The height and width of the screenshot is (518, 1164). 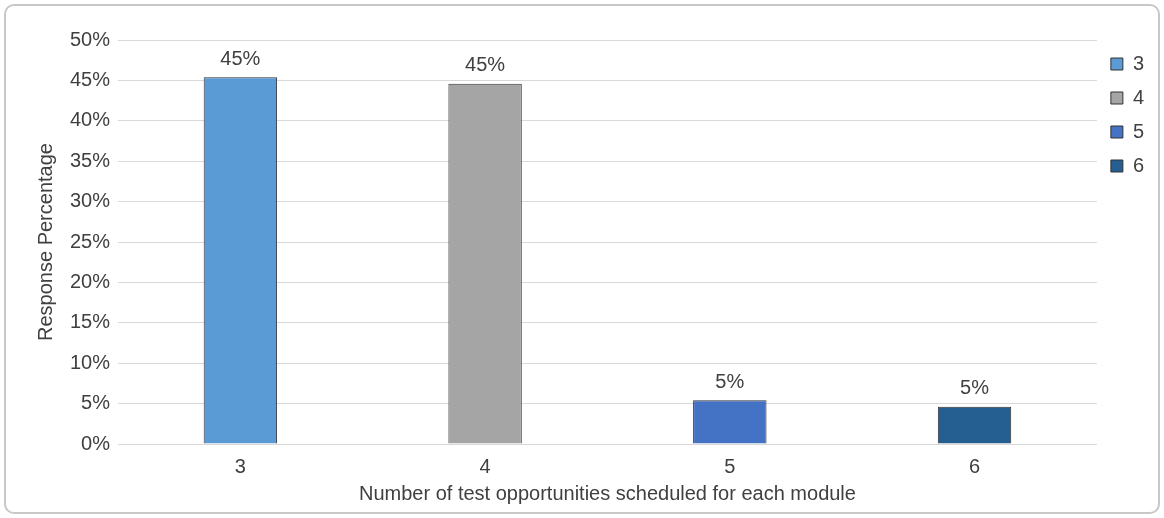 I want to click on y-axis-title: Response Percentage, so click(x=44, y=242).